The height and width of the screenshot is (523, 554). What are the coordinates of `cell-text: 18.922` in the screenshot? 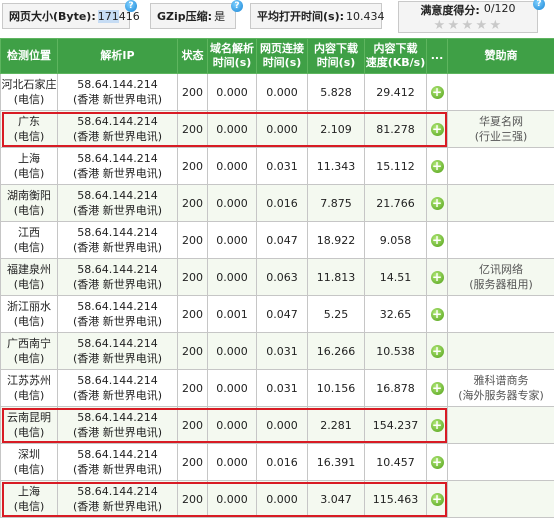 It's located at (336, 240).